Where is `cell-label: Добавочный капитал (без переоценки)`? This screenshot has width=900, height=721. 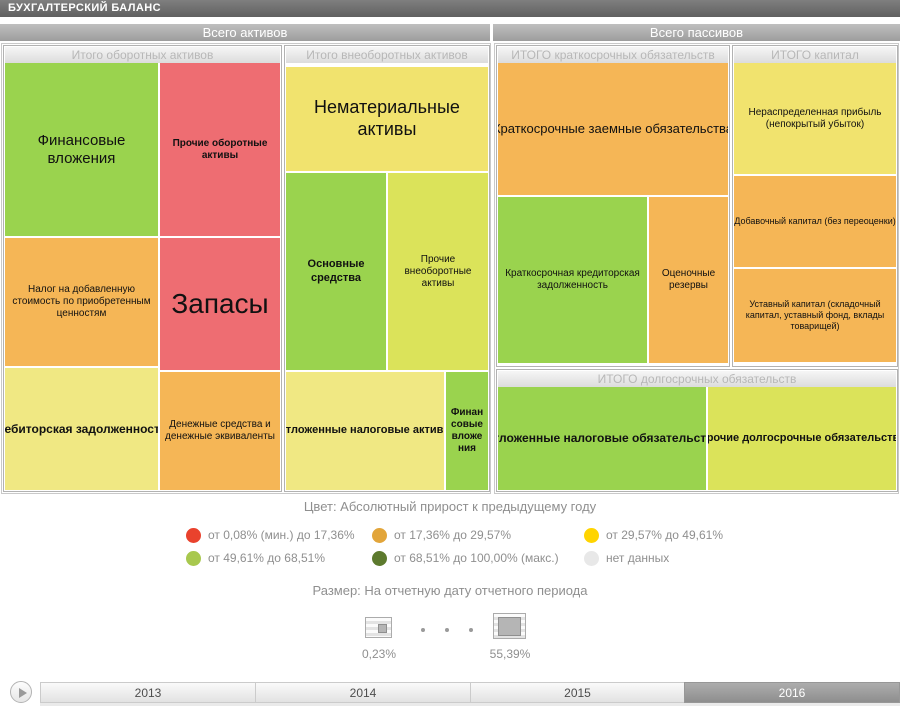 cell-label: Добавочный капитал (без переоценки) is located at coordinates (815, 221).